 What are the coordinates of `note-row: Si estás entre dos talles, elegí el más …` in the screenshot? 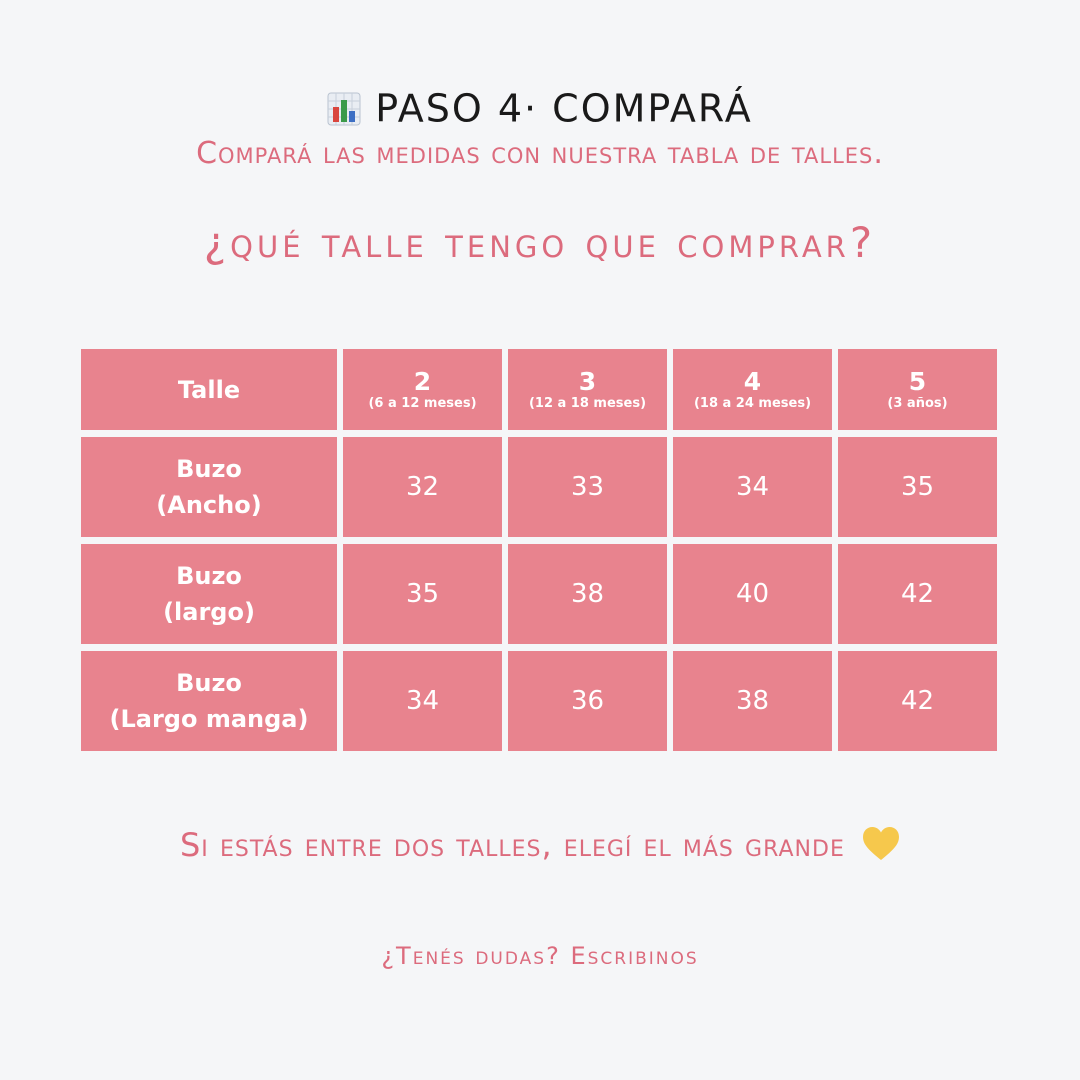 It's located at (540, 845).